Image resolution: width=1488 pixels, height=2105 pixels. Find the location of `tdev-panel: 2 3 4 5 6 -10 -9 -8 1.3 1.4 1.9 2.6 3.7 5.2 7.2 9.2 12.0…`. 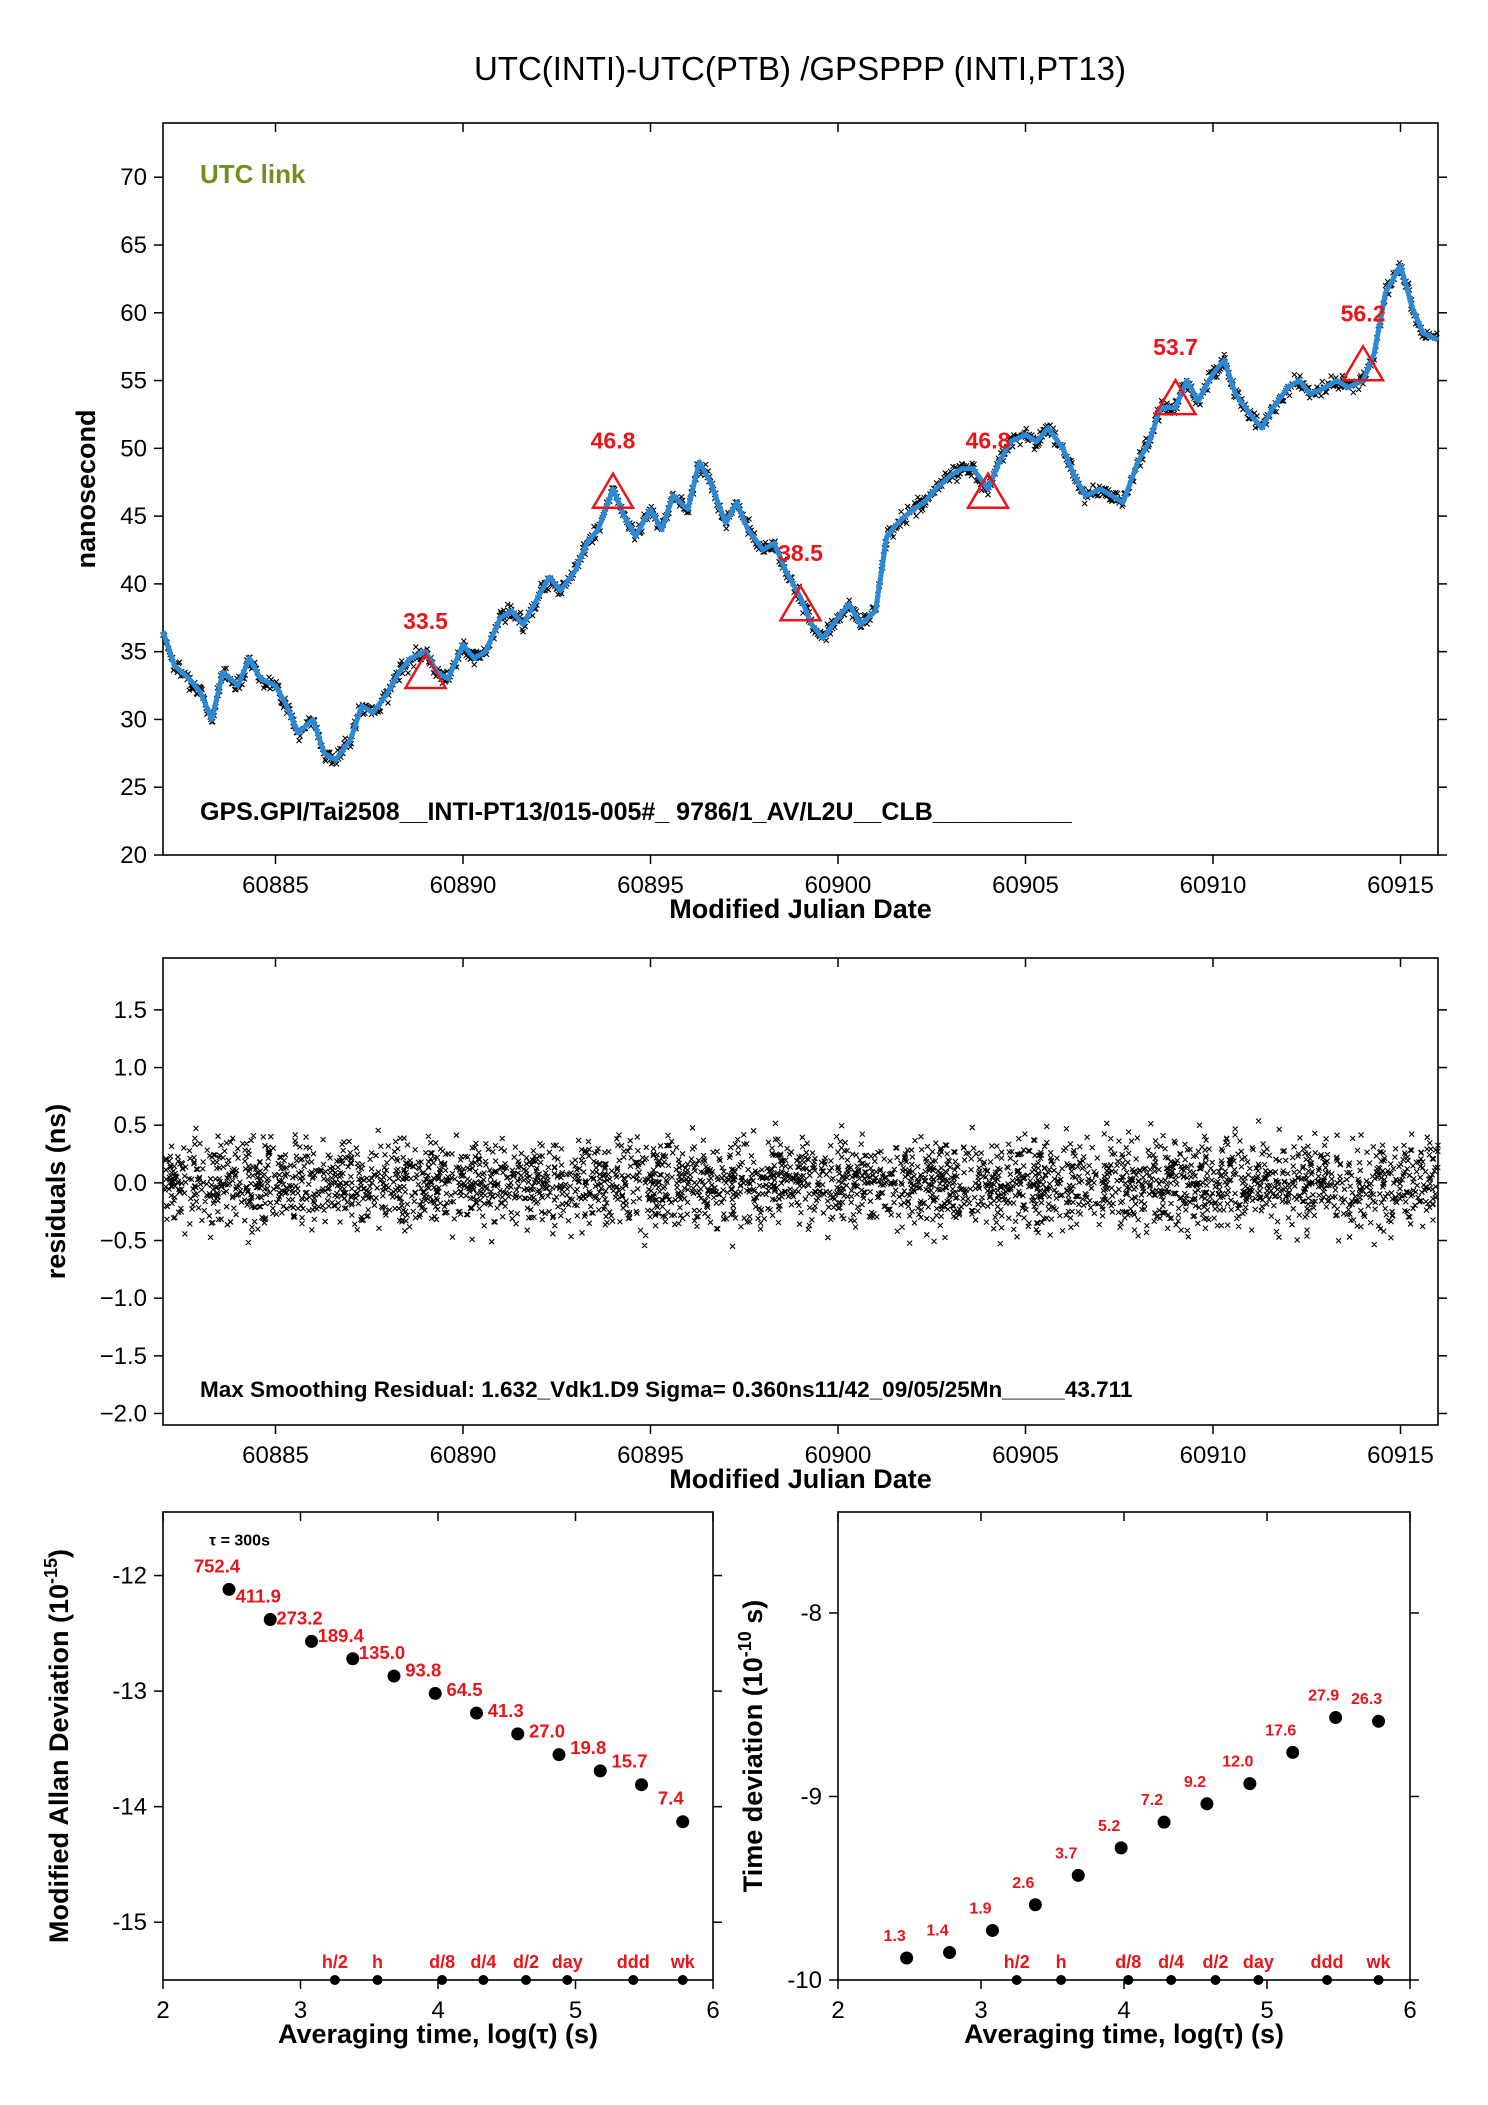

tdev-panel: 2 3 4 5 6 -10 -9 -8 1.3 1.4 1.9 2.6 3.7 5.2 7.2 9.2 12.0… is located at coordinates (1077, 1780).